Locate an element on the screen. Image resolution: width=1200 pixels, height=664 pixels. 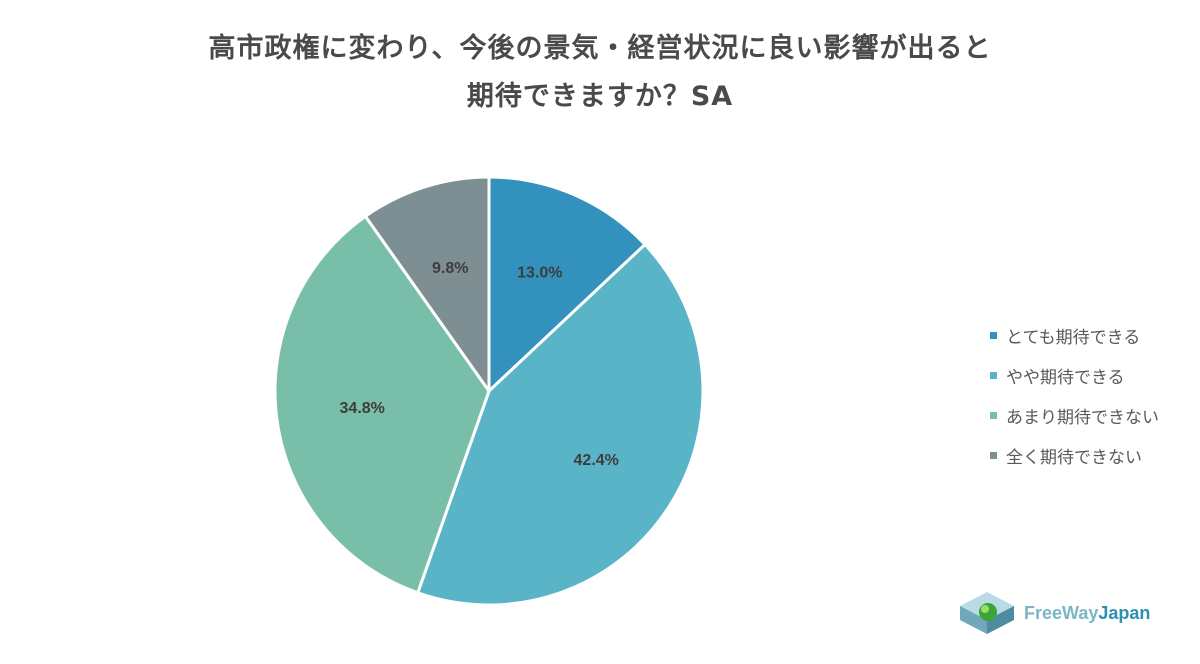
legend-label: やや期待できる is located at coordinates (1065, 377).